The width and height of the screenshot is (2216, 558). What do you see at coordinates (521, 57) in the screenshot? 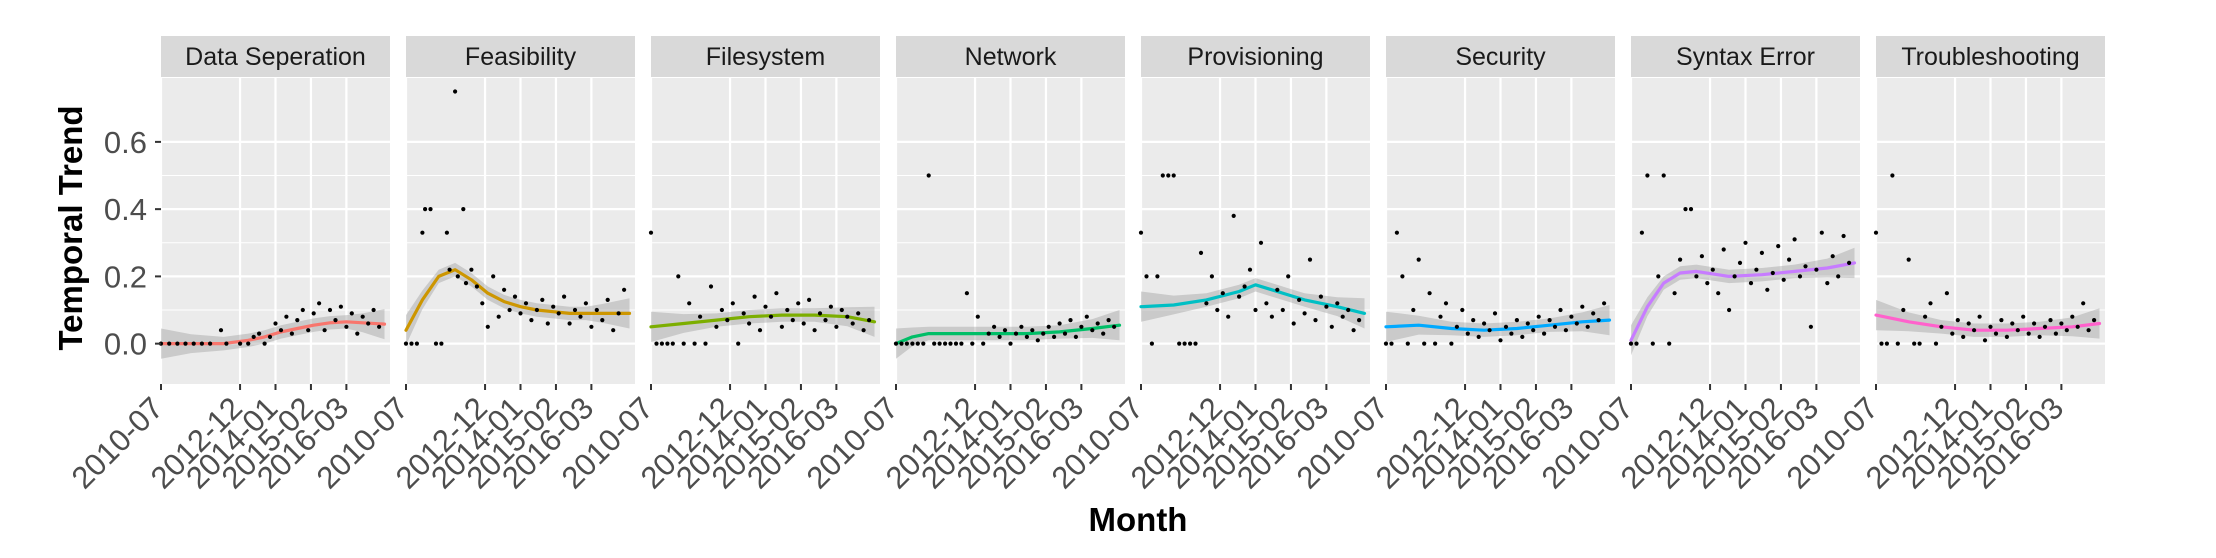
I see `facet-strip-label: Feasibility` at bounding box center [521, 57].